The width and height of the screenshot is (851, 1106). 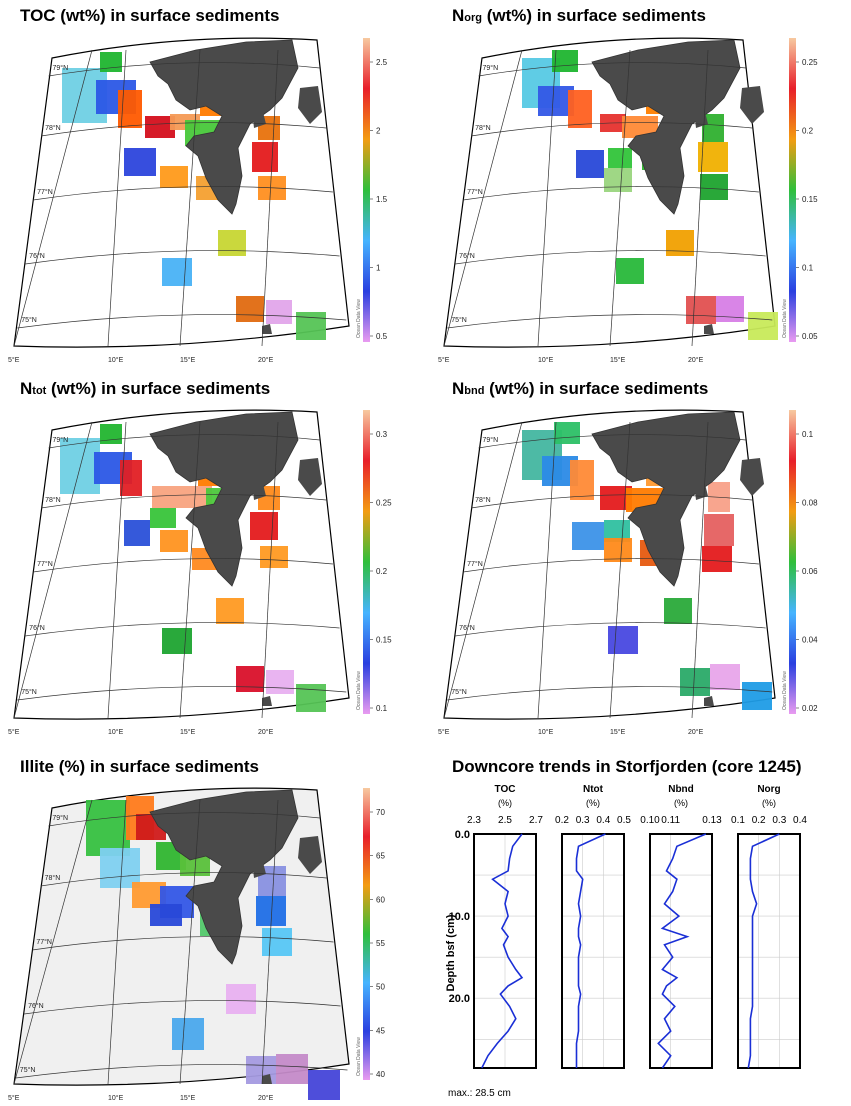 What do you see at coordinates (384, 640) in the screenshot?
I see `colorbar-label: 0.15` at bounding box center [384, 640].